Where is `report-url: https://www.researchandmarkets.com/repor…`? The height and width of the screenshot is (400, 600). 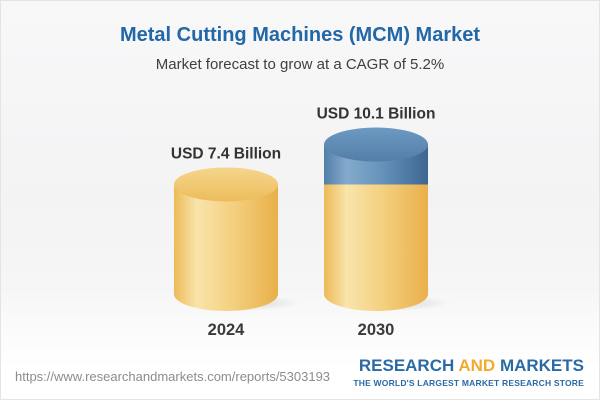
report-url: https://www.researchandmarkets.com/repor… is located at coordinates (173, 376).